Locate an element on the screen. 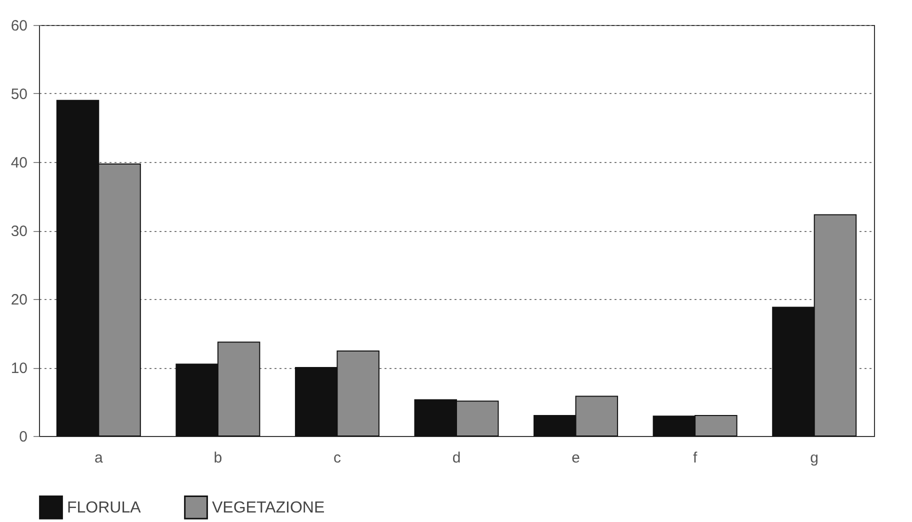  y-tick-label: 10 is located at coordinates (19, 368).